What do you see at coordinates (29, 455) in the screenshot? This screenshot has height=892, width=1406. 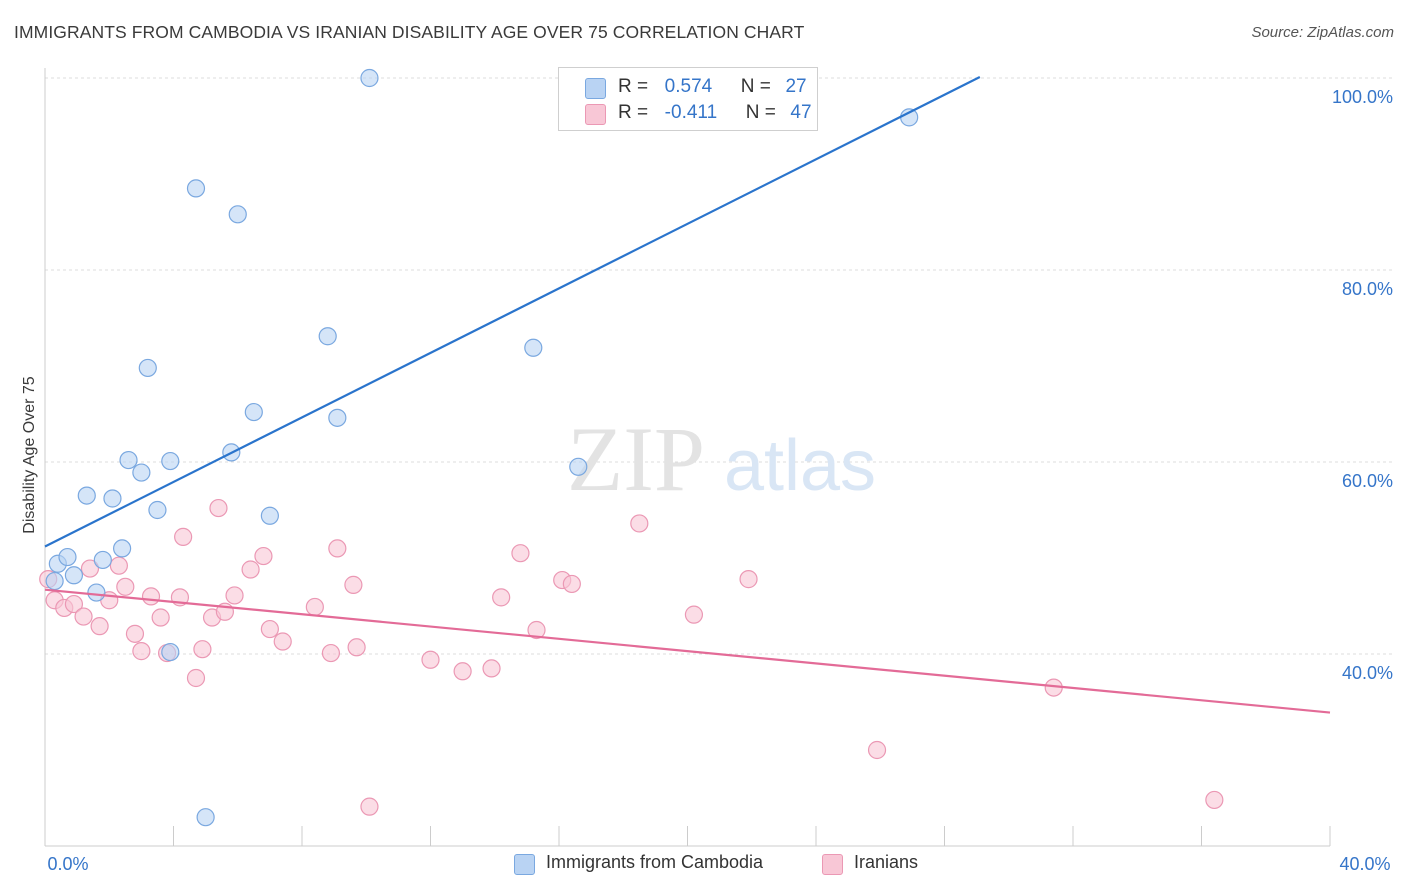 I see `y-axis-label: Disability Age Over 75` at bounding box center [29, 455].